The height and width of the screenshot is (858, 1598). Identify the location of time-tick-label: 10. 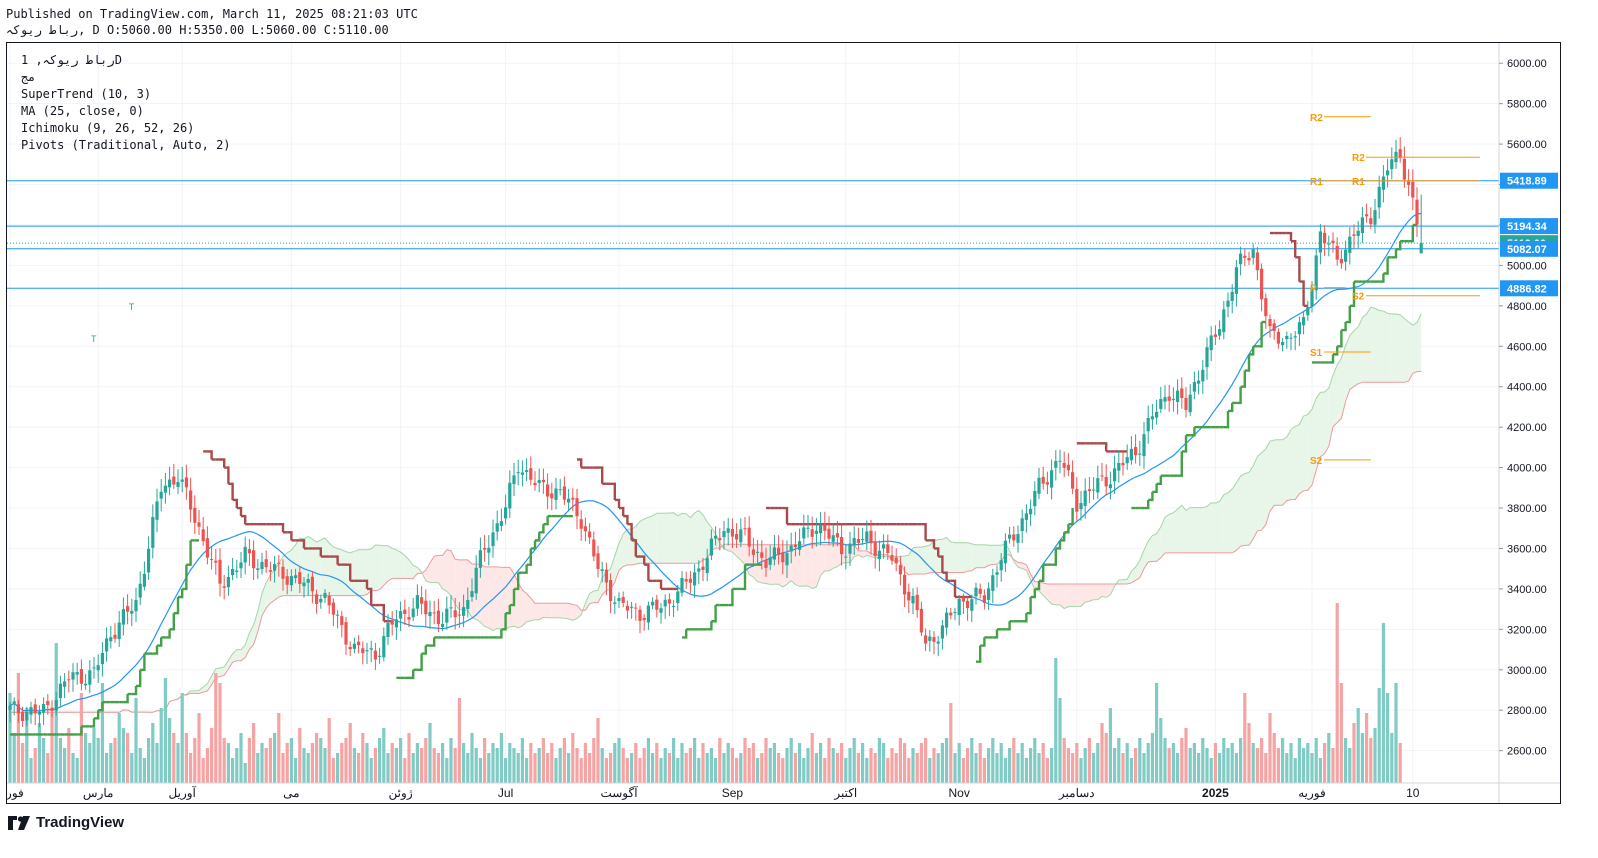
(1413, 793).